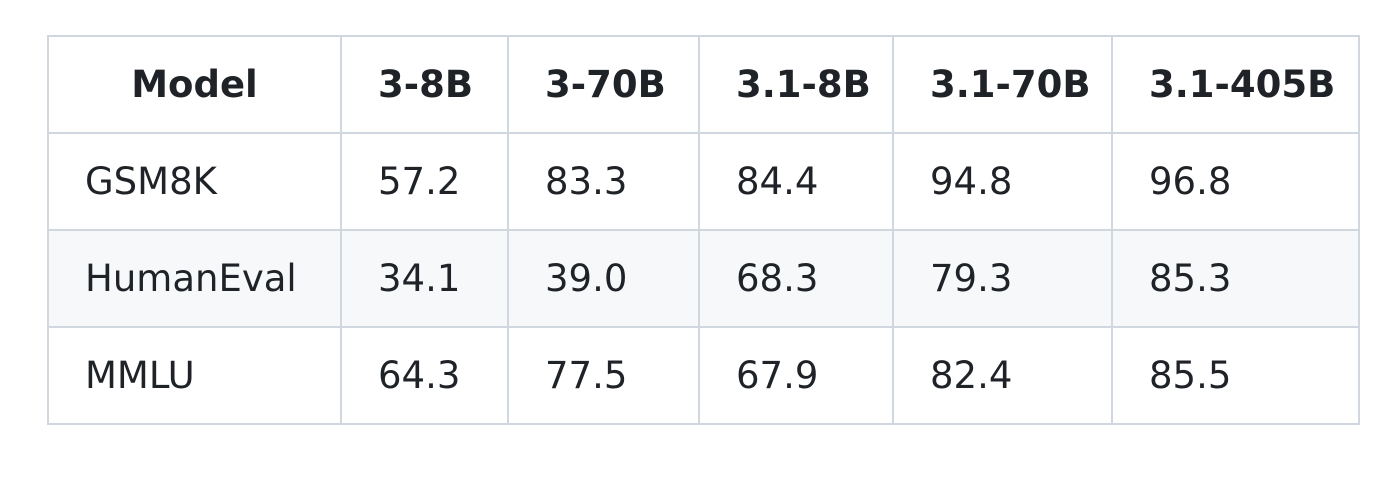 Image resolution: width=1400 pixels, height=480 pixels. What do you see at coordinates (1235, 375) in the screenshot?
I see `value-cell: 85.5` at bounding box center [1235, 375].